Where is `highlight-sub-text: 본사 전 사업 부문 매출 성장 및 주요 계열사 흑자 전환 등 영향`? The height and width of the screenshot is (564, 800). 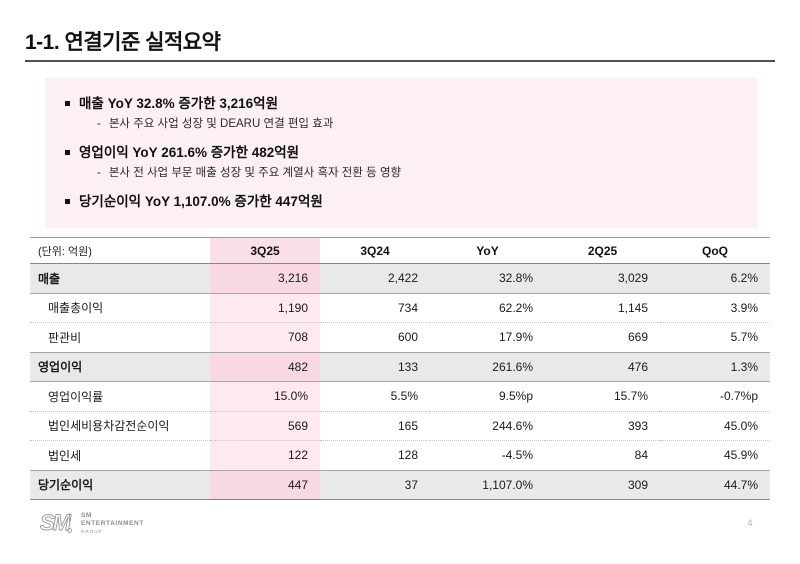 highlight-sub-text: 본사 전 사업 부문 매출 성장 및 주요 계열사 흑자 전환 등 영향 is located at coordinates (255, 173).